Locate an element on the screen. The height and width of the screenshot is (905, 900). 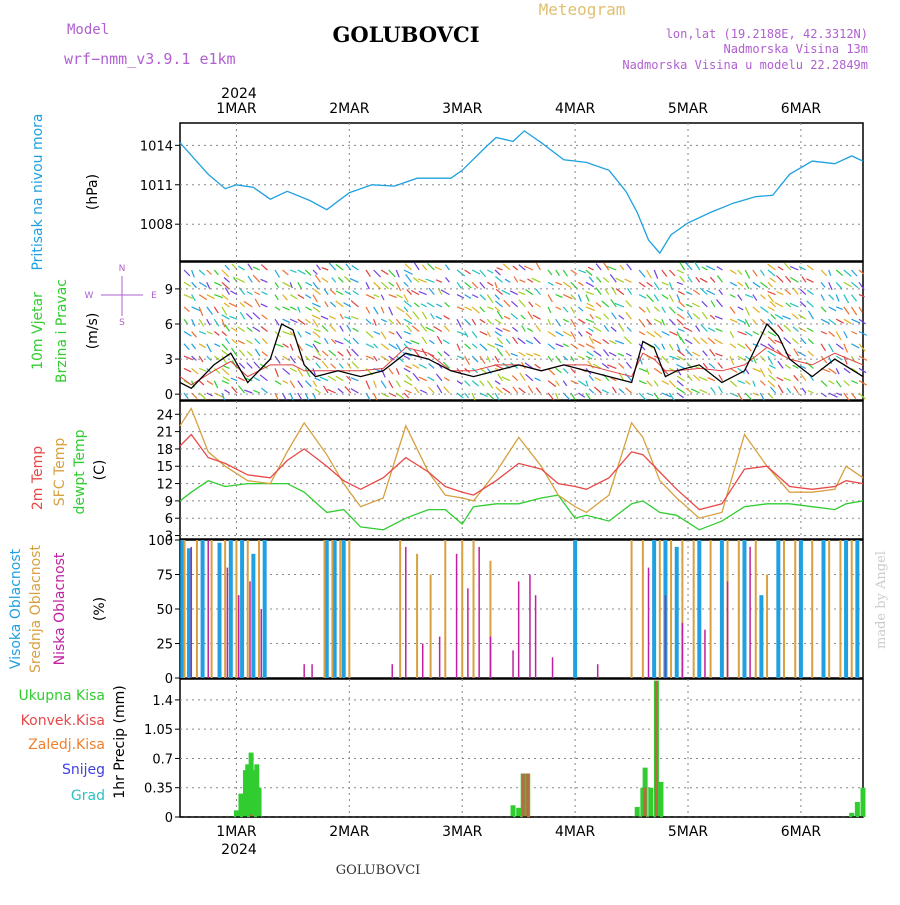
y-tick-label: 9 is located at coordinates (169, 502).